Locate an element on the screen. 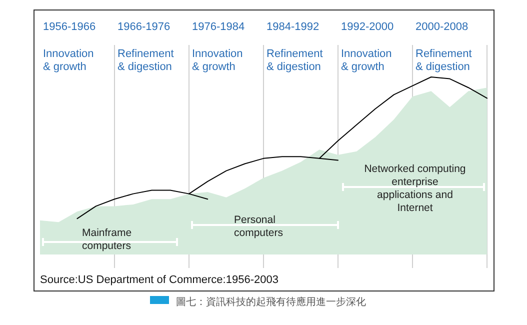  text: 1956-1966 is located at coordinates (69, 27).